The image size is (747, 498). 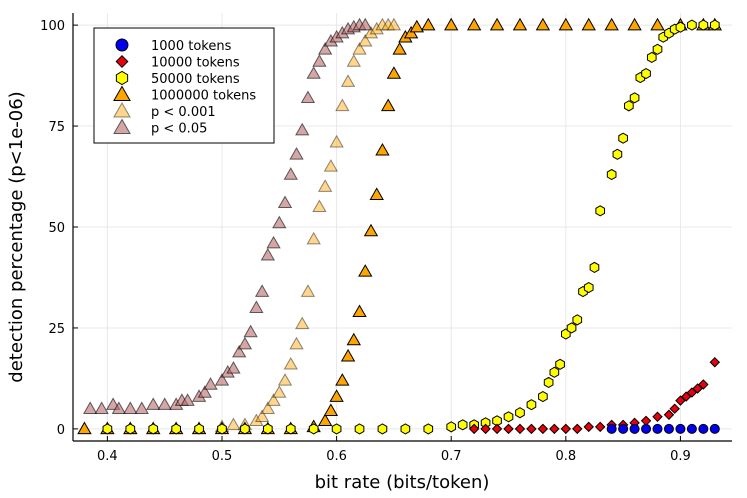 I want to click on y-axis-label: detection percentage (p<1e-06), so click(x=16, y=236).